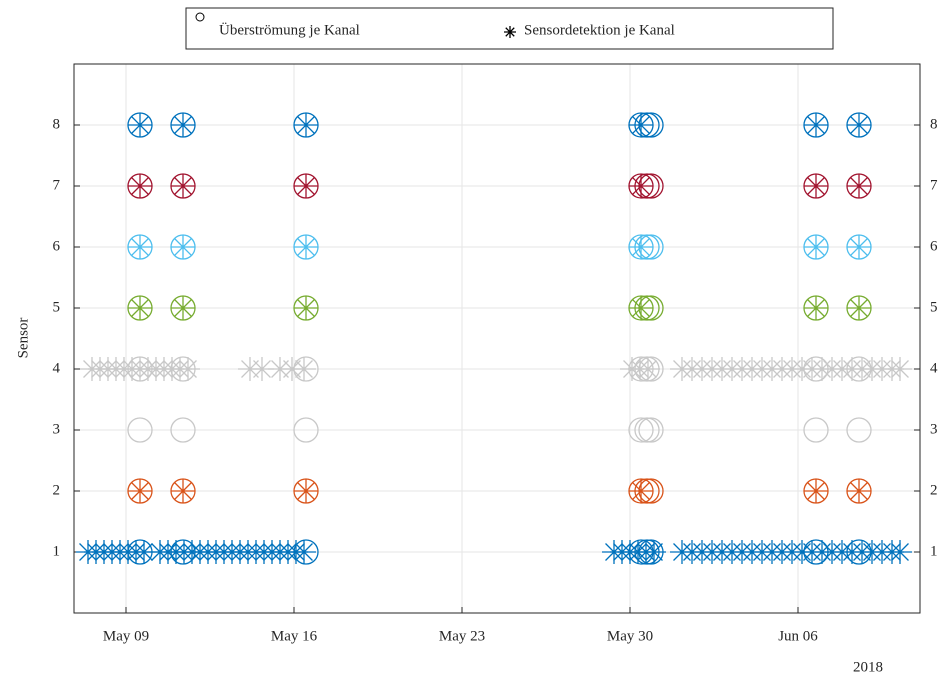  What do you see at coordinates (23, 338) in the screenshot?
I see `y-axis-label: Sensor` at bounding box center [23, 338].